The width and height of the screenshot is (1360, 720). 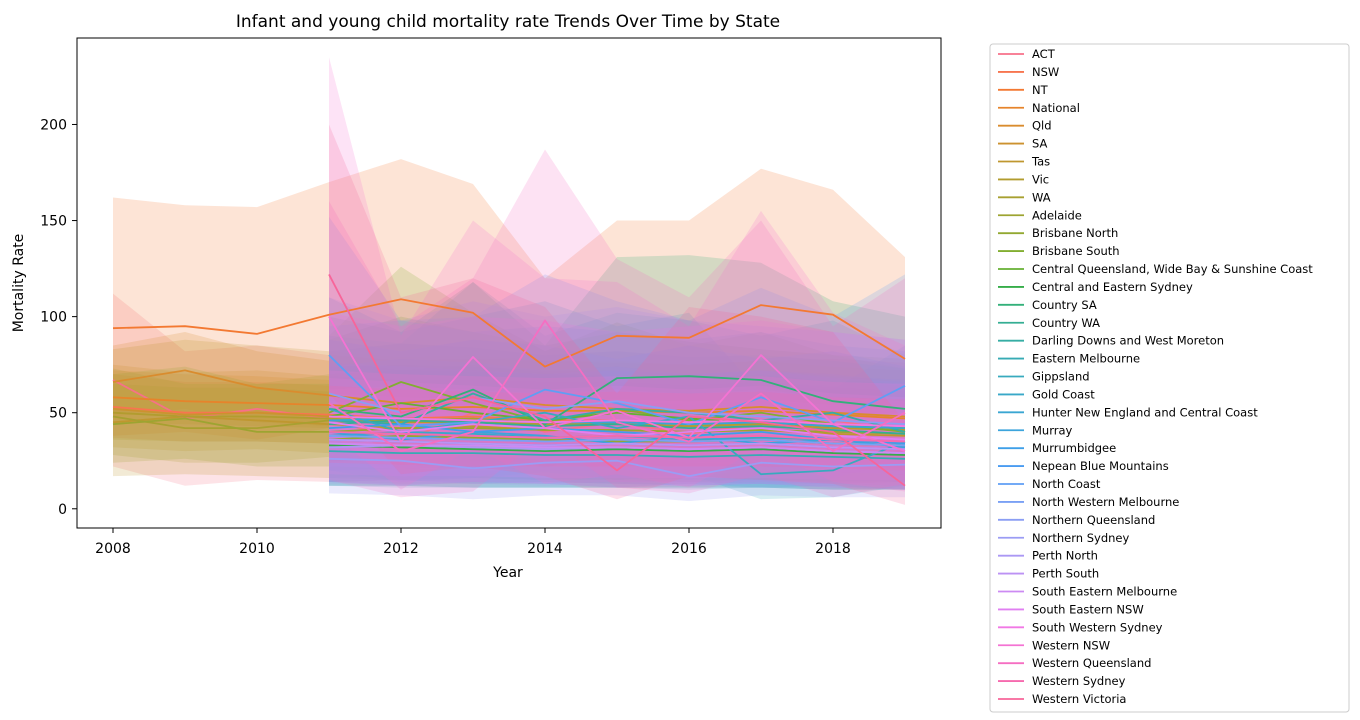 I want to click on legend-item-label: ACT, so click(x=1044, y=54).